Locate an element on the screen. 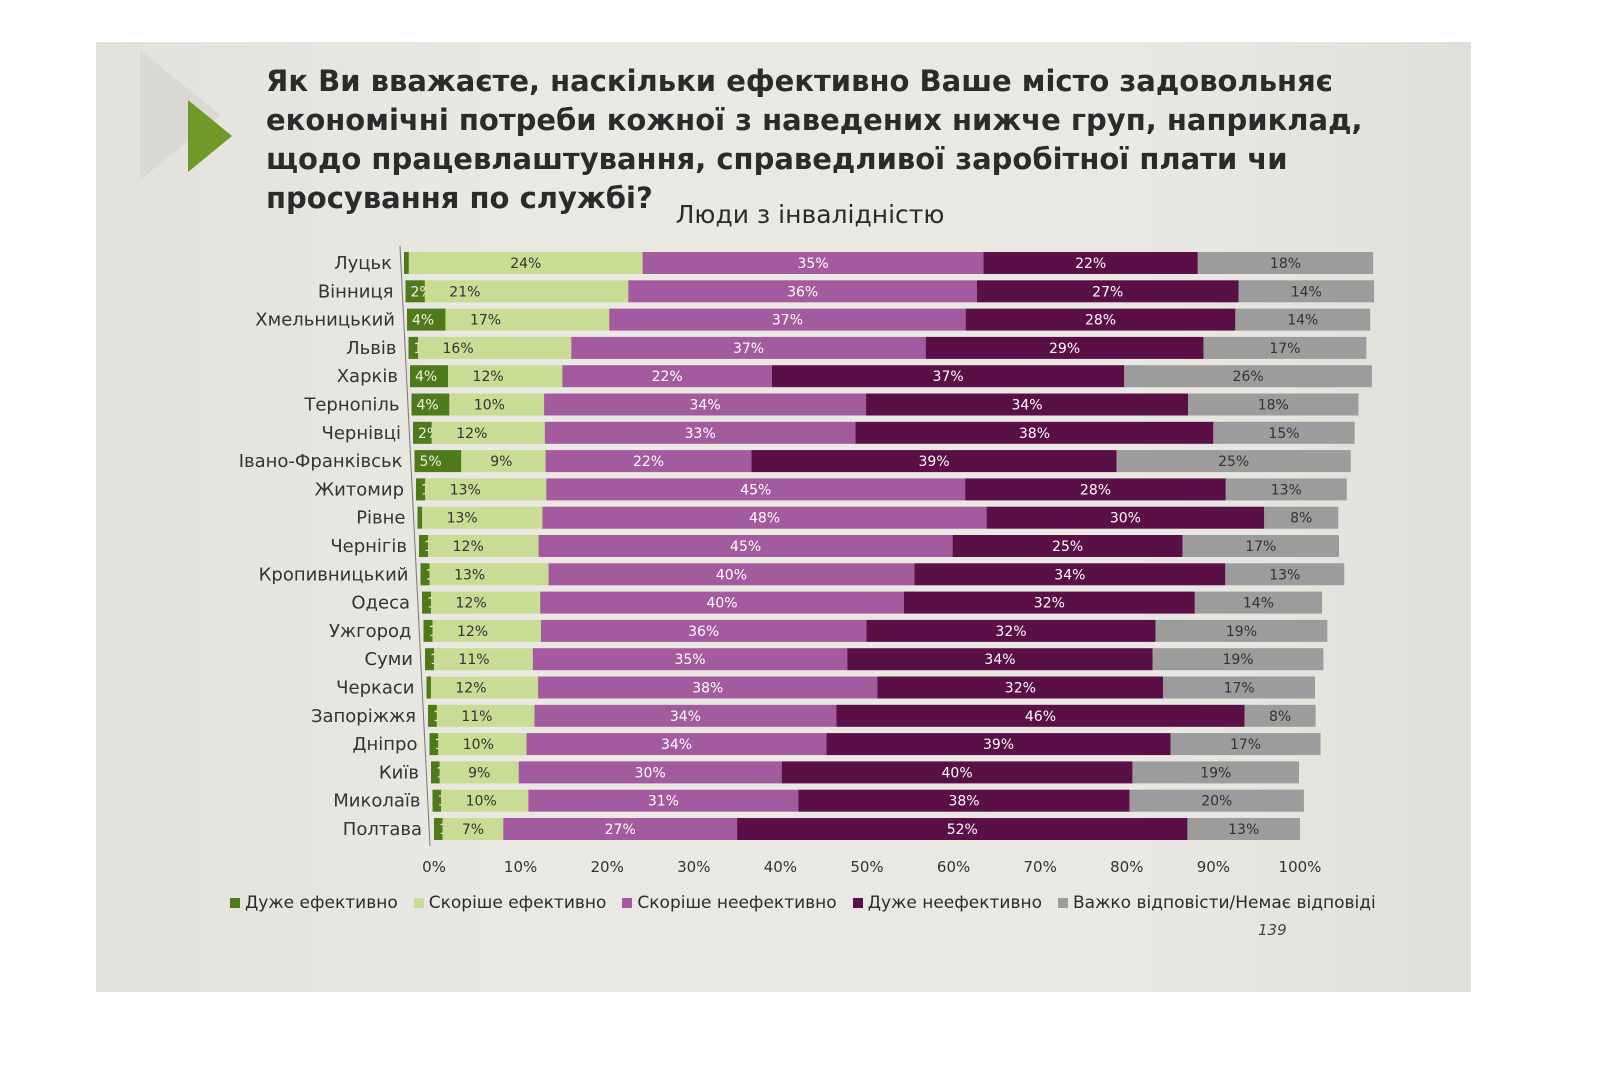  x-tick-label: 90% is located at coordinates (1213, 867).